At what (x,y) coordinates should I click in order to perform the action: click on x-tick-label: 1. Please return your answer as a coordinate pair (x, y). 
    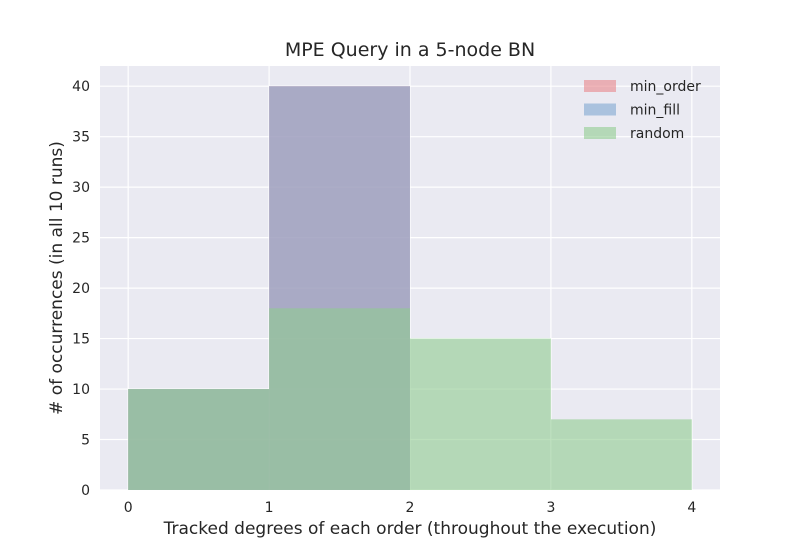
    Looking at the image, I should click on (269, 508).